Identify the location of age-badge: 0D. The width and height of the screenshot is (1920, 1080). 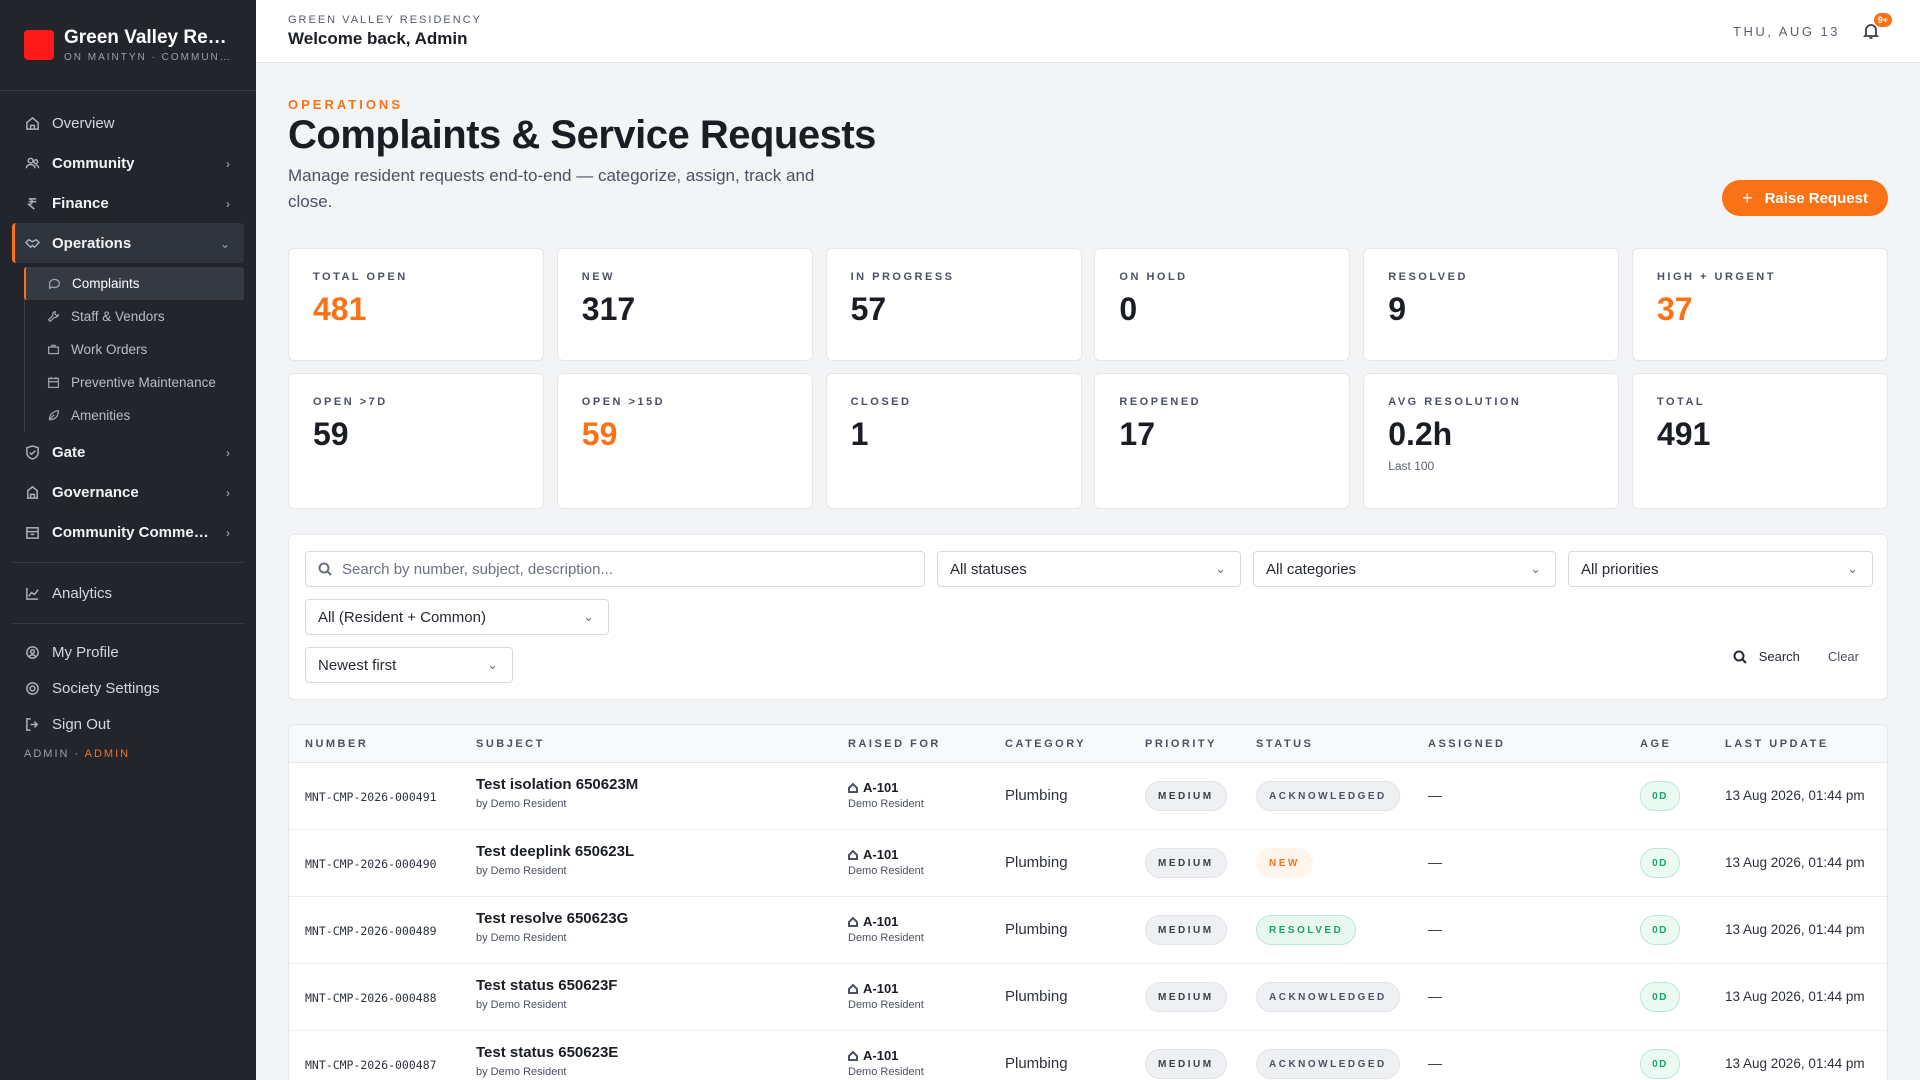
(1660, 1064).